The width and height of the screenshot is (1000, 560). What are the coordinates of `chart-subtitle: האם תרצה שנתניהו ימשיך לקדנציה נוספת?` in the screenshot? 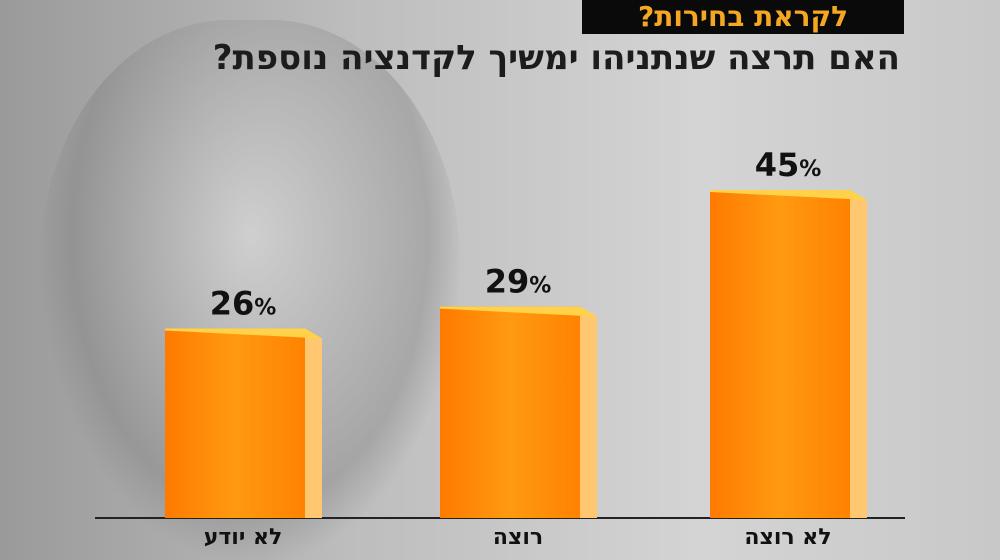 It's located at (556, 58).